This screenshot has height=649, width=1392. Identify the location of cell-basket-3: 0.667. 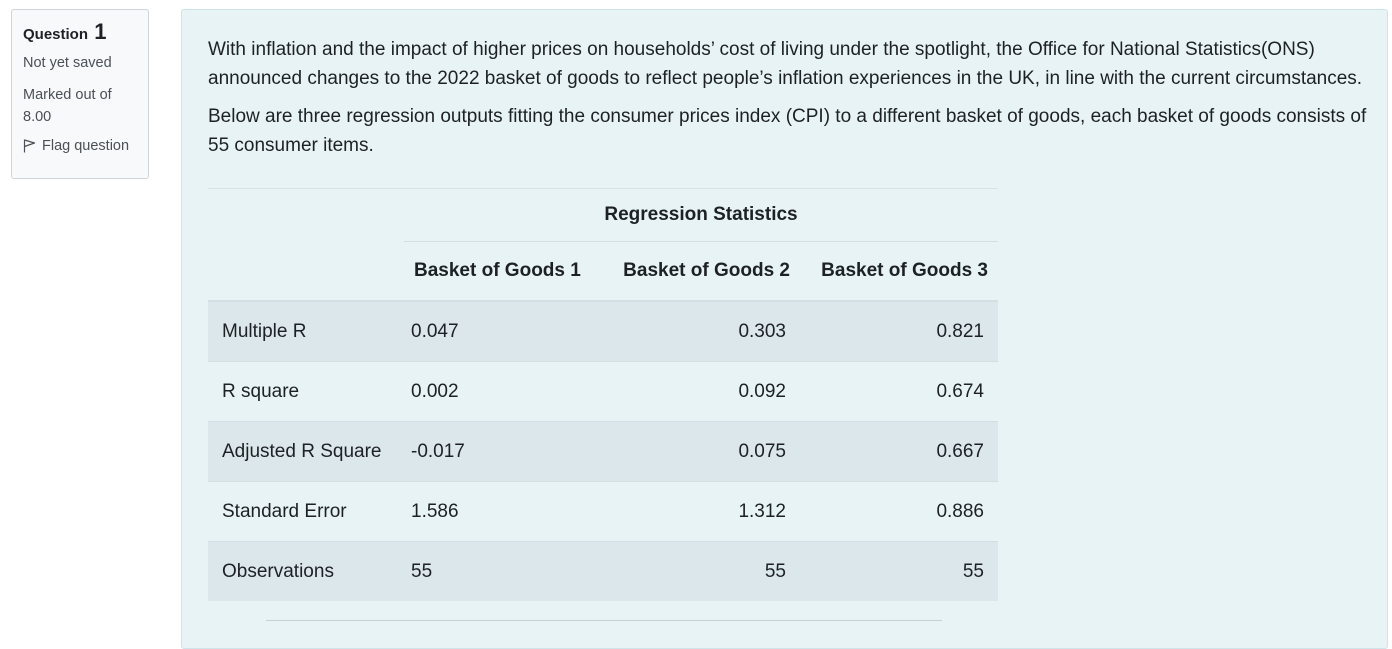
(899, 451).